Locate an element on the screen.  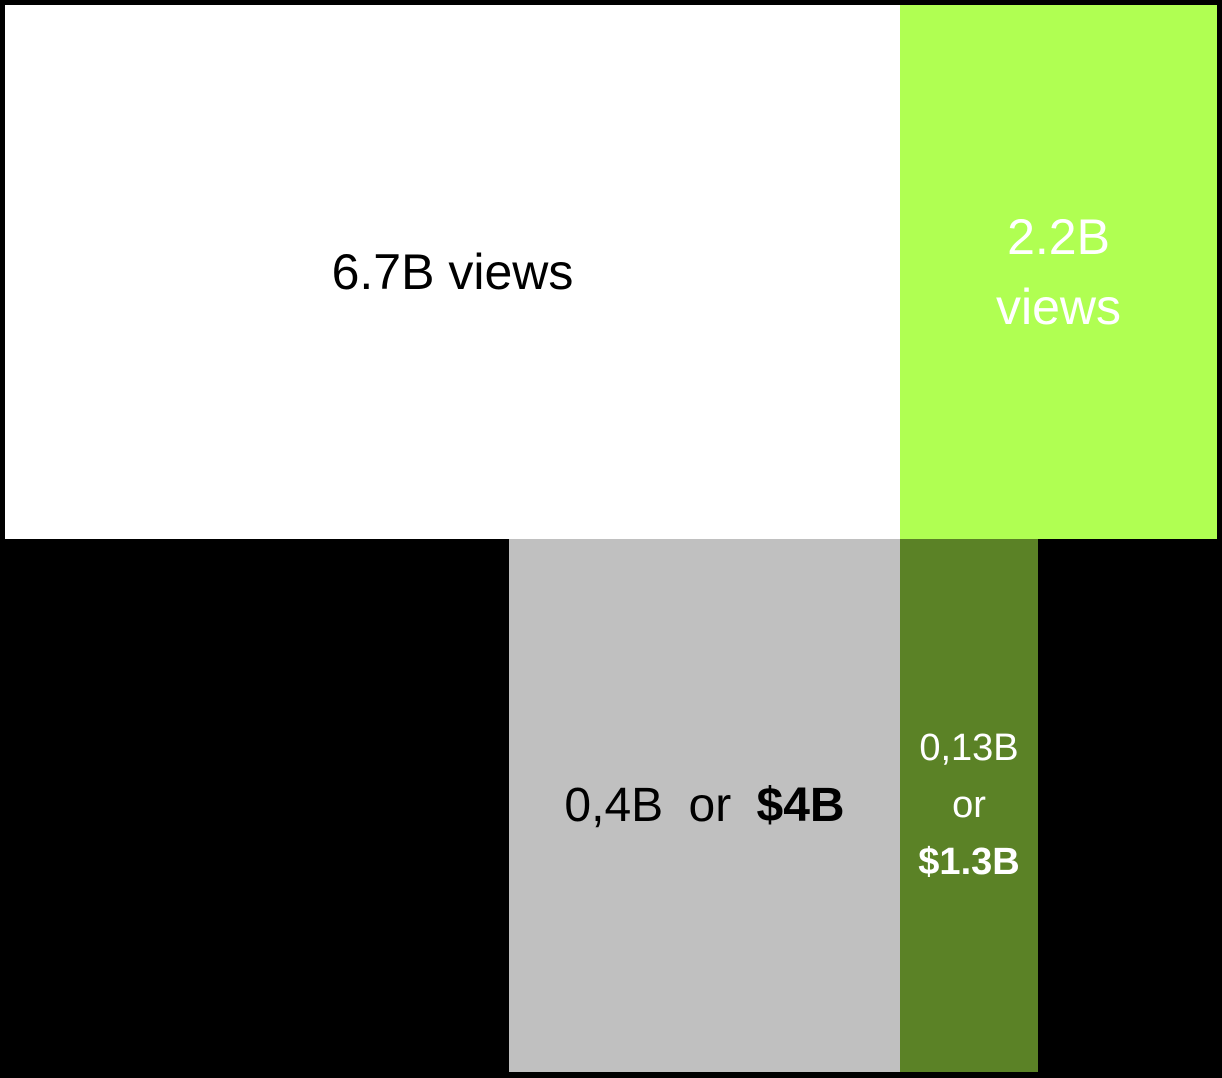
revenue-highlight-value: 0,13B is located at coordinates (969, 748).